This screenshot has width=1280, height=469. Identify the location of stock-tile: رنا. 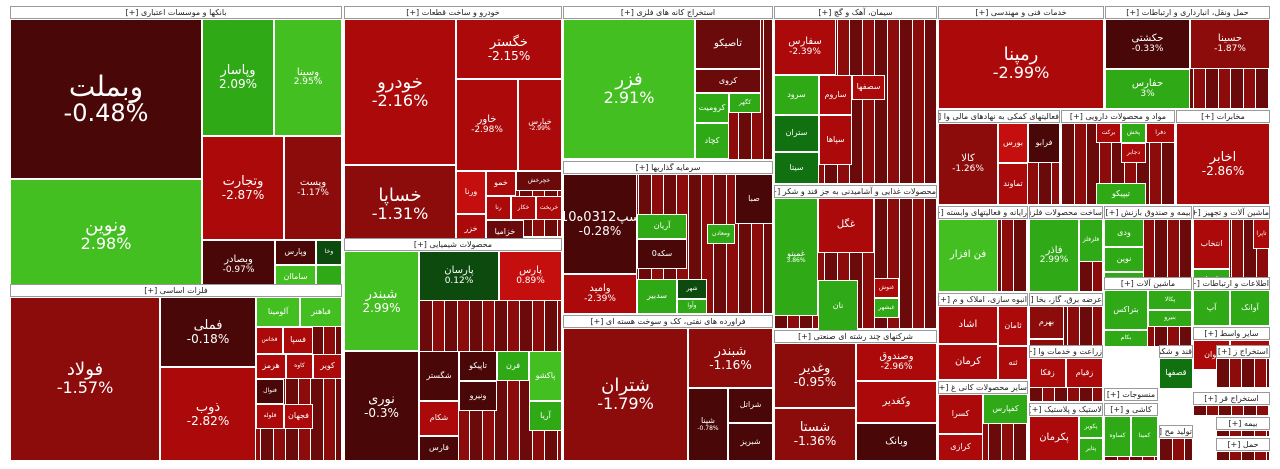
(498, 208).